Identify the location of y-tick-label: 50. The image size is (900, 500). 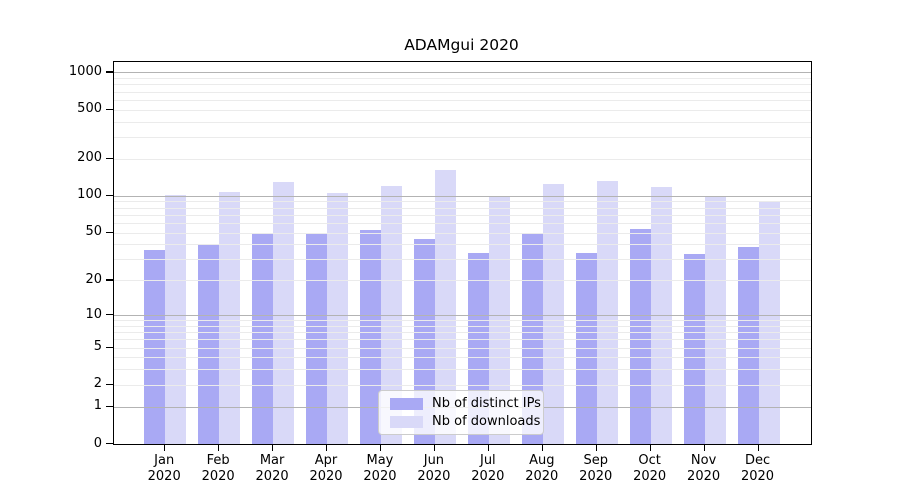
(93, 232).